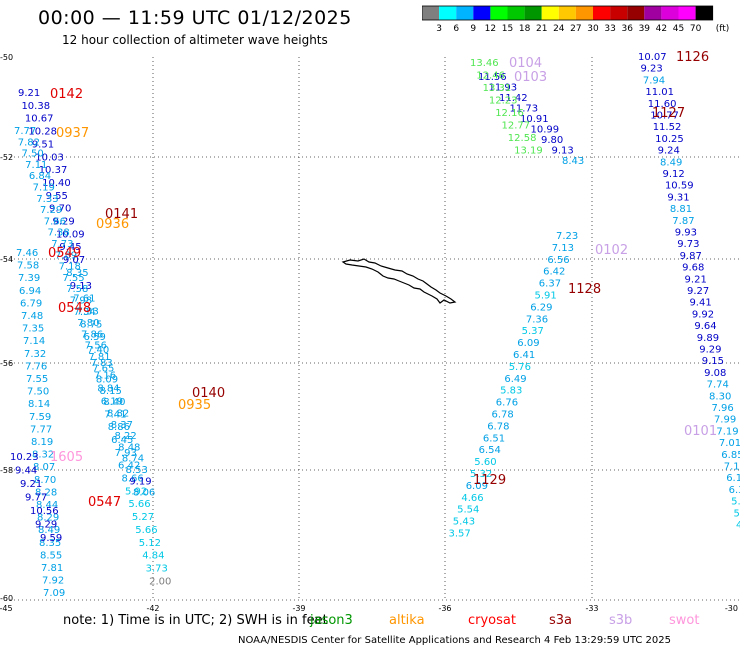 This screenshot has height=650, width=740. I want to click on lon-tick-label: -36, so click(444, 608).